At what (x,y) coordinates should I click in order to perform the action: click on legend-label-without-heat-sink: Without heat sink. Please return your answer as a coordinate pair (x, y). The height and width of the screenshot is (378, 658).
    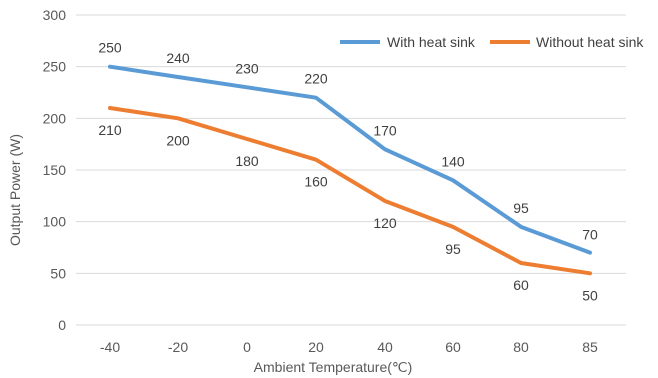
    Looking at the image, I should click on (590, 42).